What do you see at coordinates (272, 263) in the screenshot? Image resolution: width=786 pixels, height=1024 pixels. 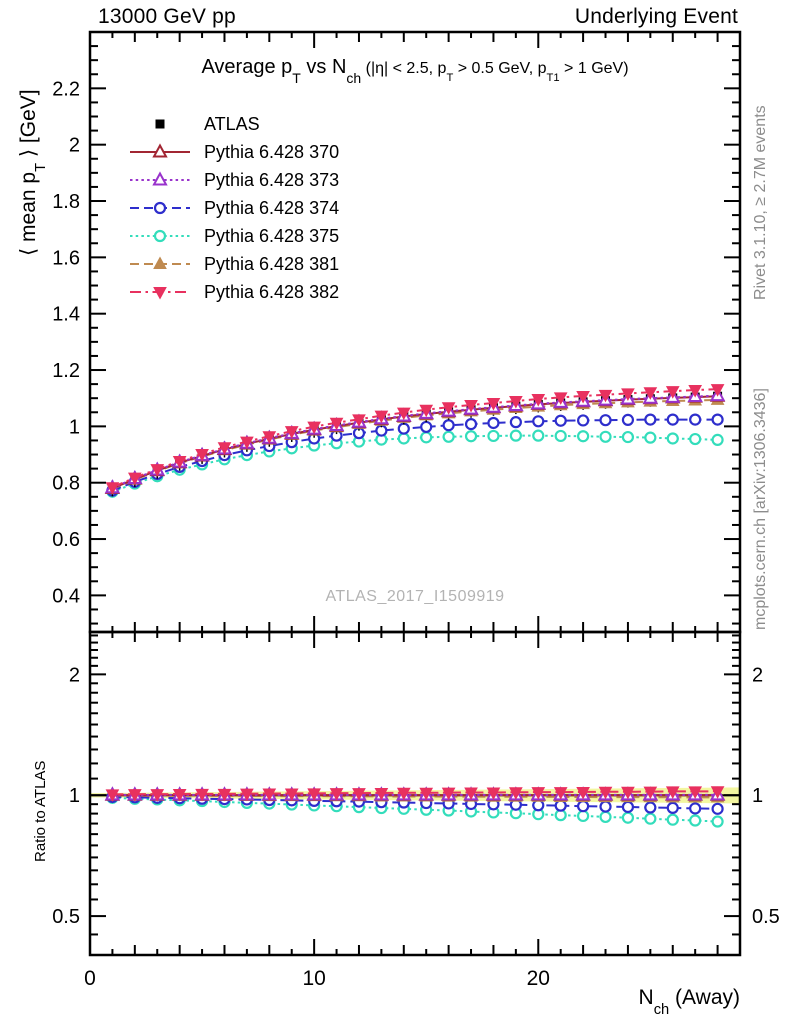 I see `legend-label: Pythia 6.428 381` at bounding box center [272, 263].